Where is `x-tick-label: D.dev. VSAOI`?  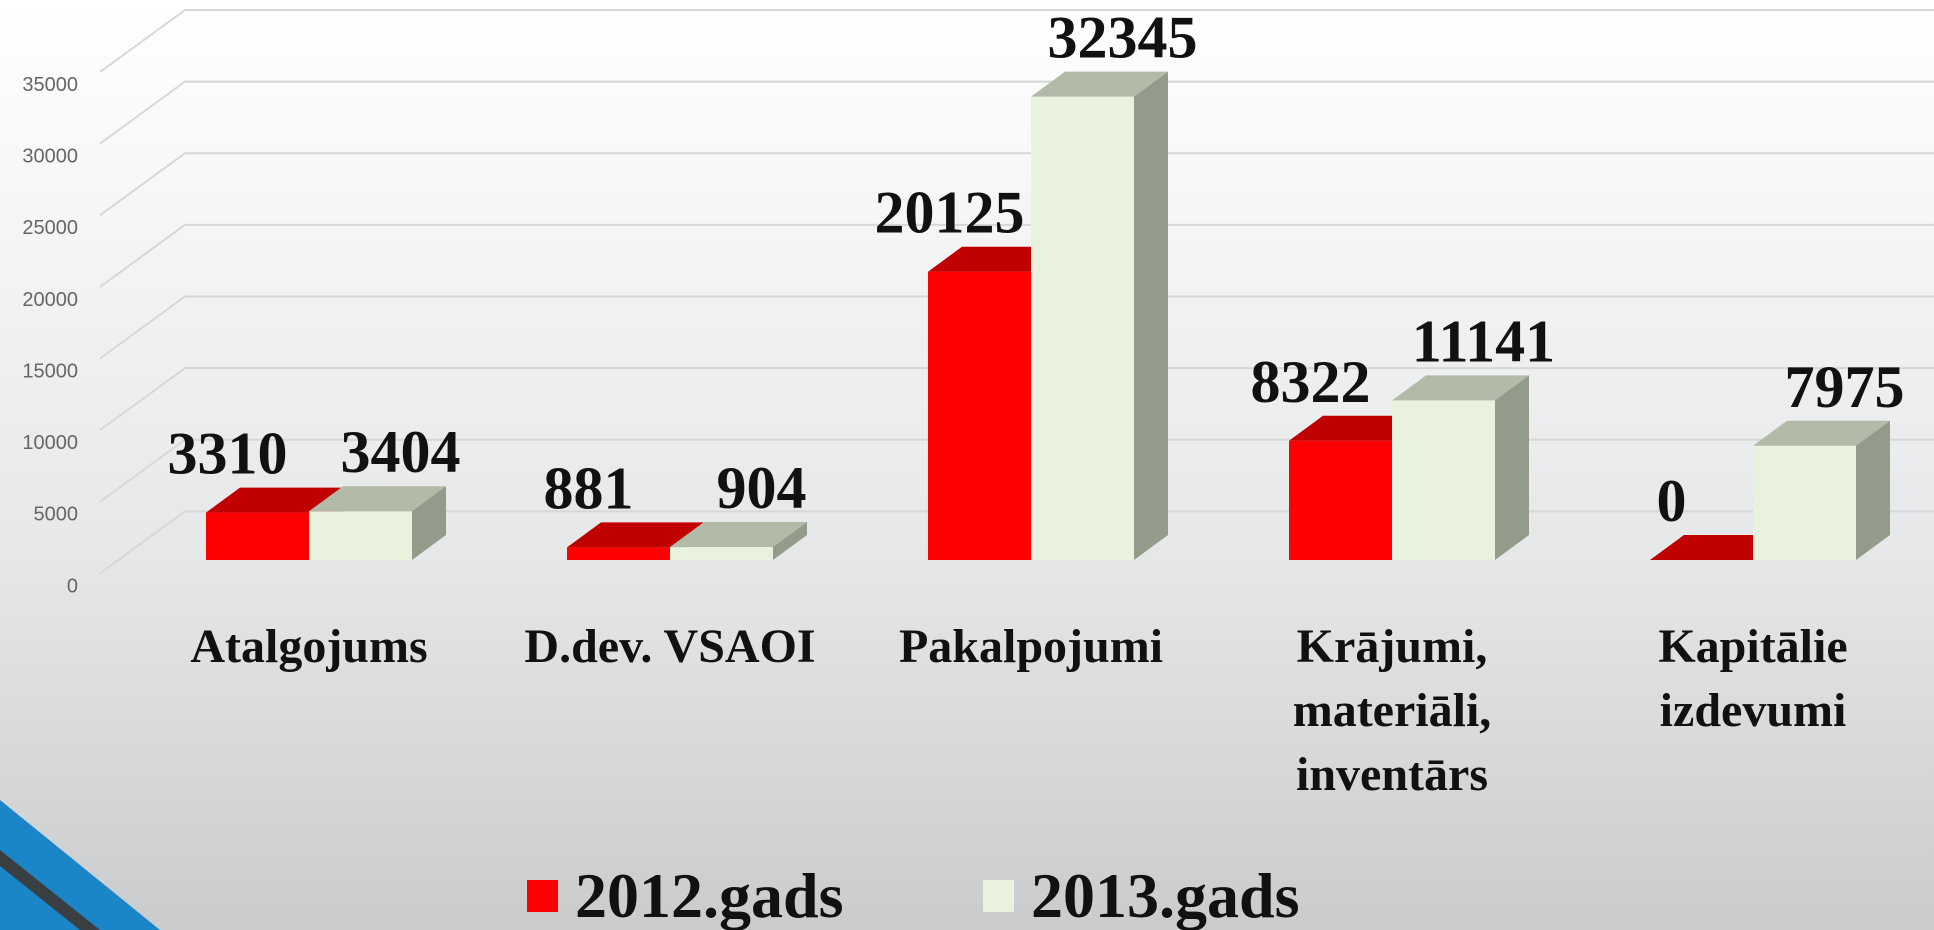 x-tick-label: D.dev. VSAOI is located at coordinates (670, 646).